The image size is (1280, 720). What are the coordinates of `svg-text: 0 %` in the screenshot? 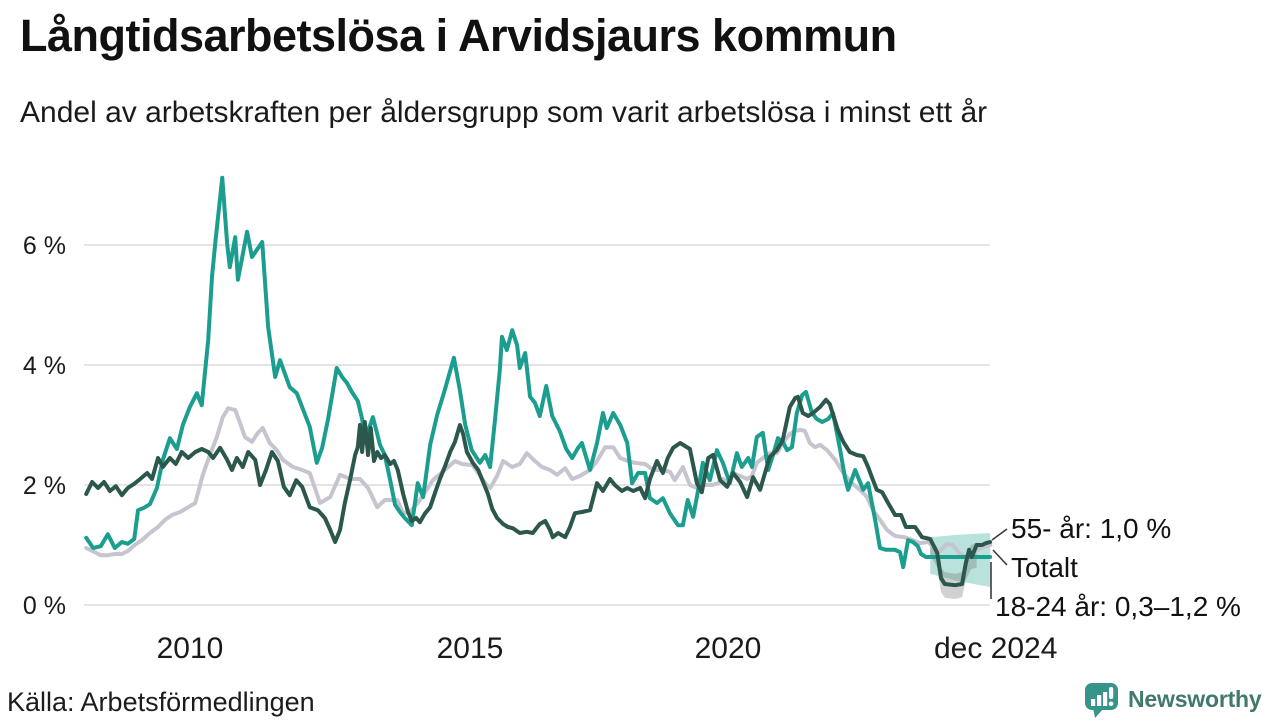 It's located at (44, 606).